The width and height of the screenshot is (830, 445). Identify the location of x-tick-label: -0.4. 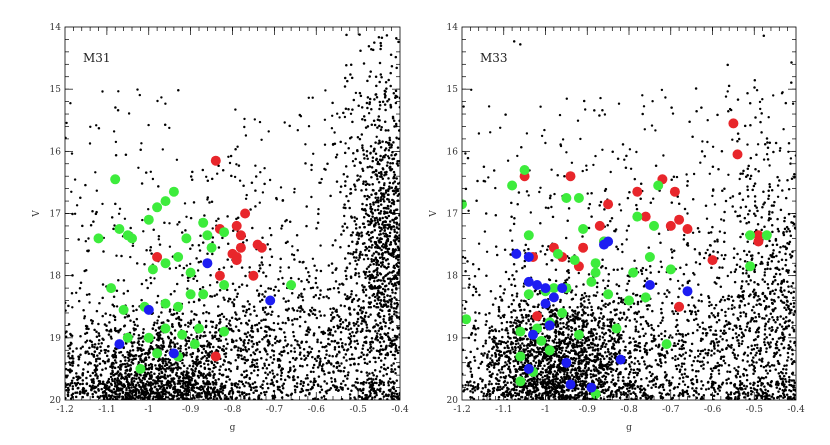
(400, 410).